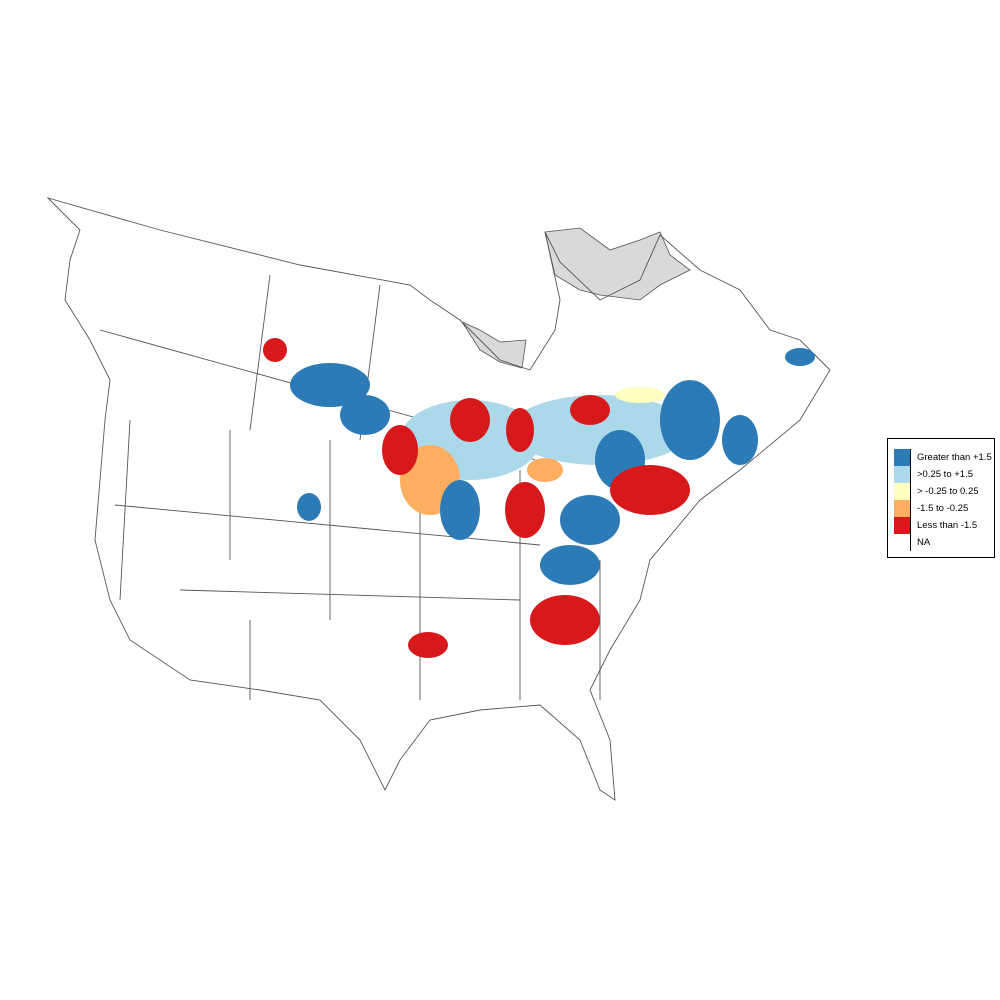 This screenshot has width=1000, height=1000. I want to click on legend-item-neutral: > -0.25 to 0.25, so click(936, 491).